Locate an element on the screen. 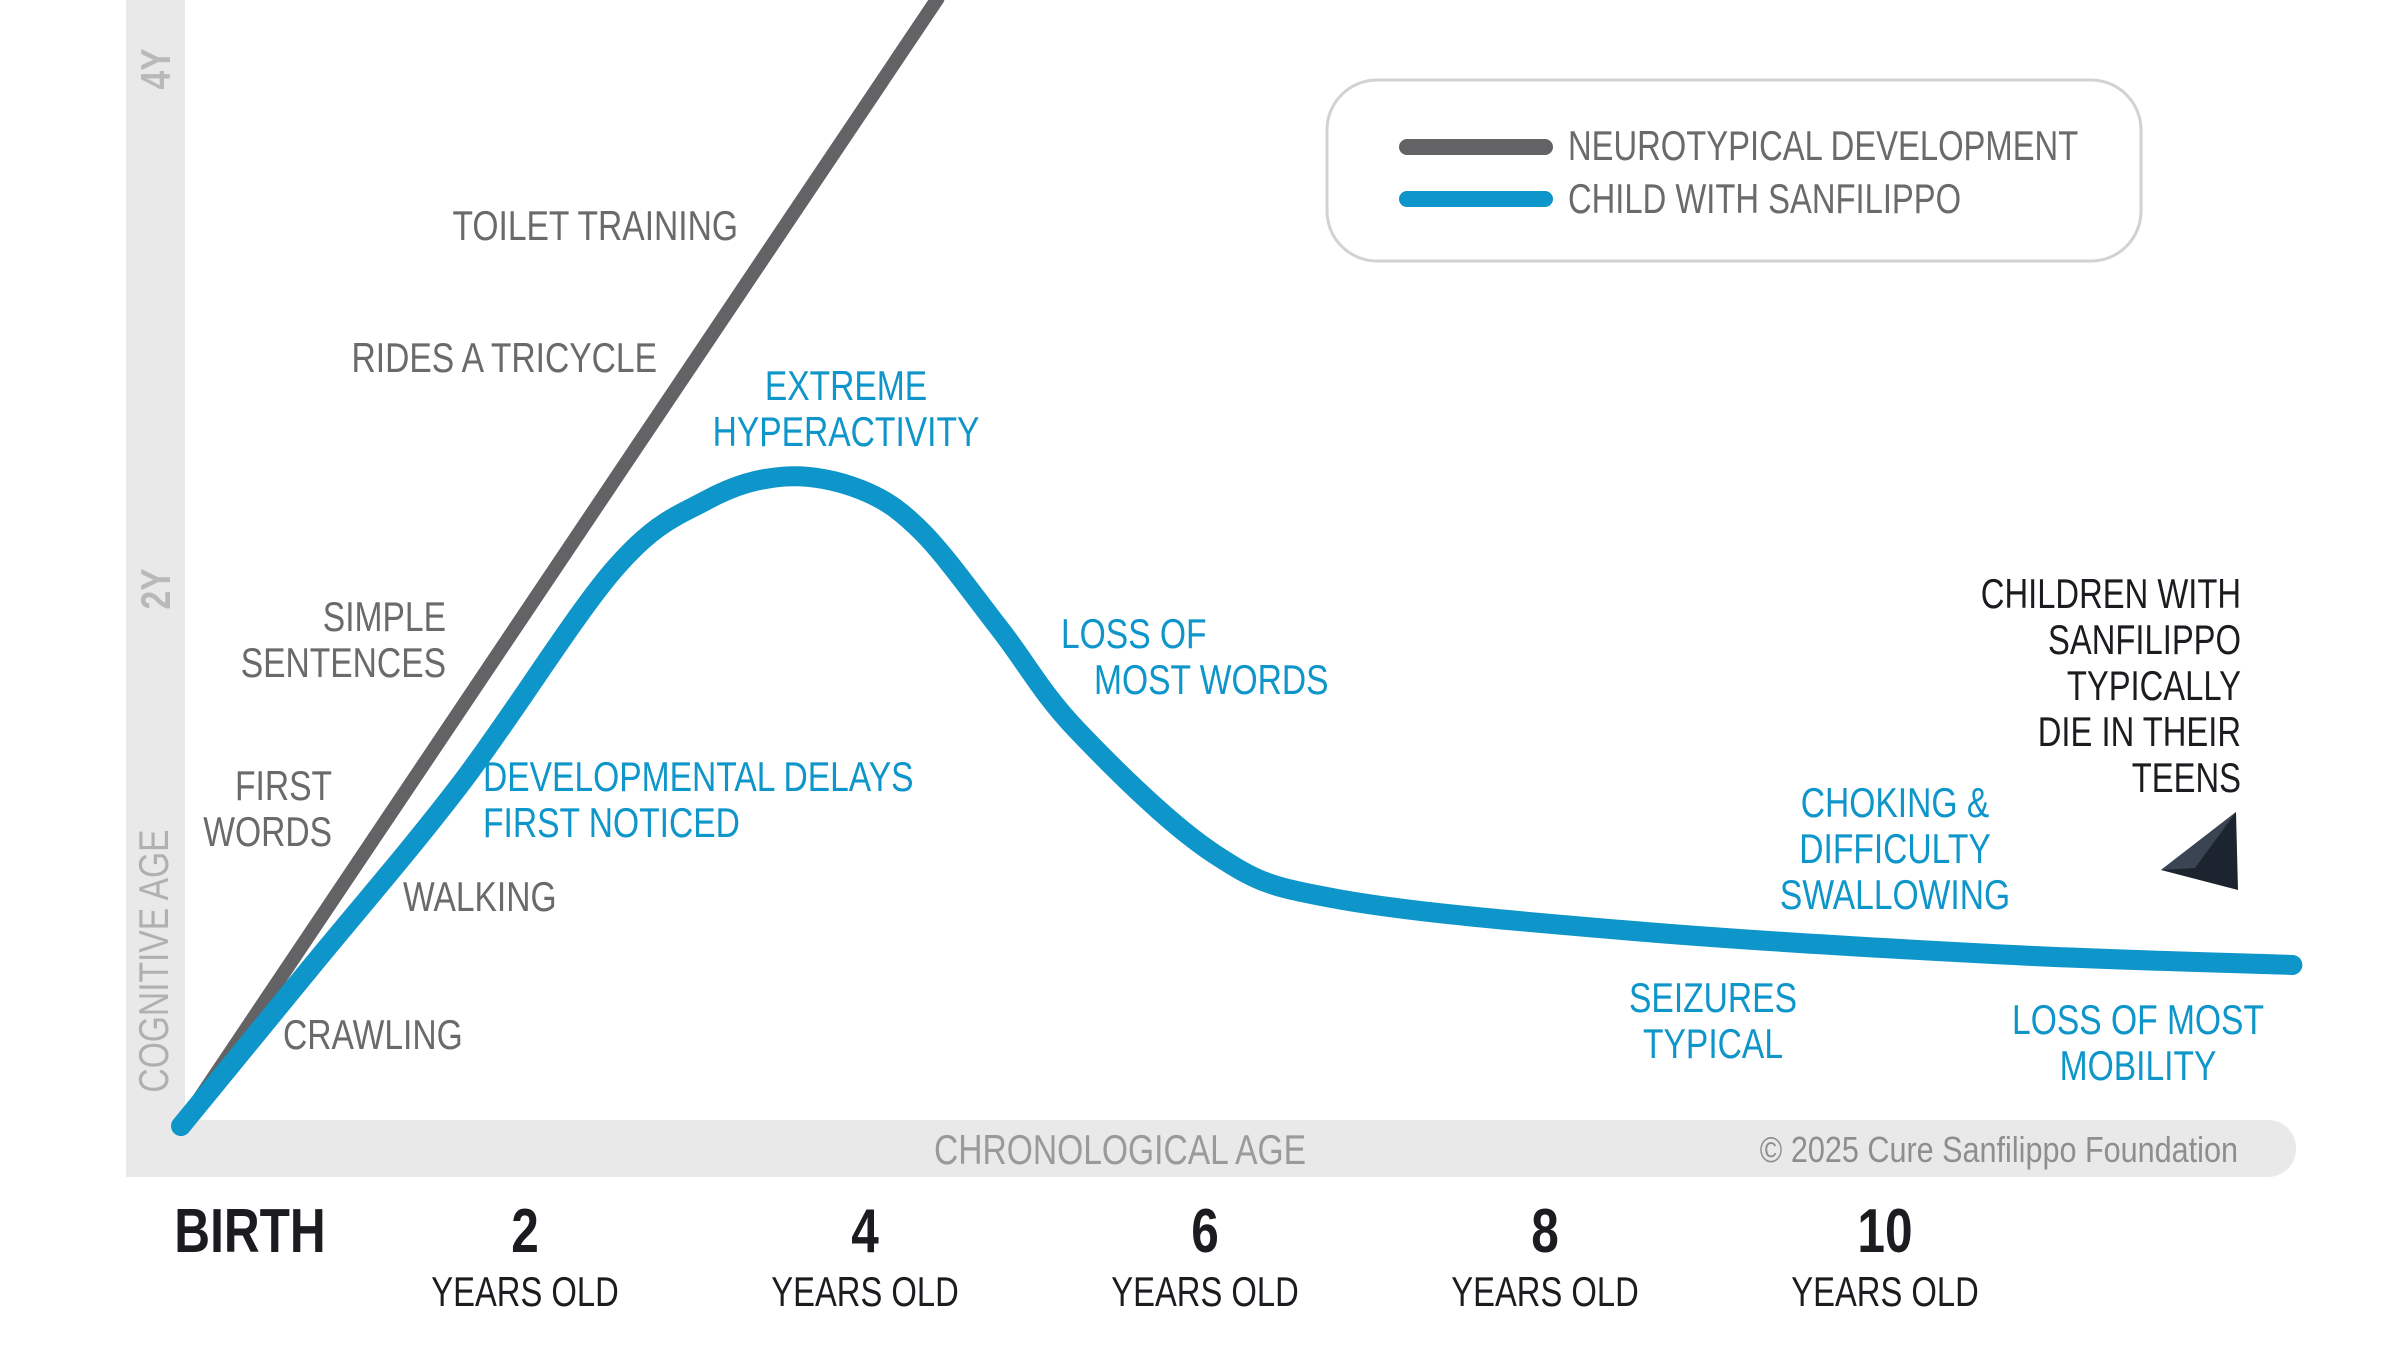 The height and width of the screenshot is (1355, 2400). annotation-simple-sentences-1: SIMPLE is located at coordinates (384, 618).